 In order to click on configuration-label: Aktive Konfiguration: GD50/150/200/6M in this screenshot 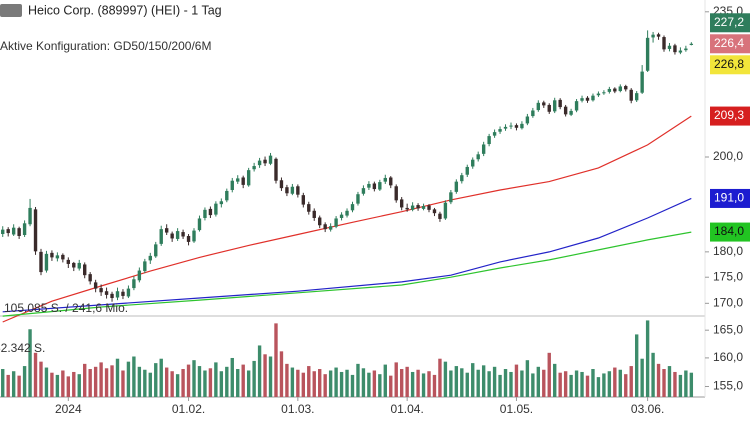, I will do `click(105, 46)`.